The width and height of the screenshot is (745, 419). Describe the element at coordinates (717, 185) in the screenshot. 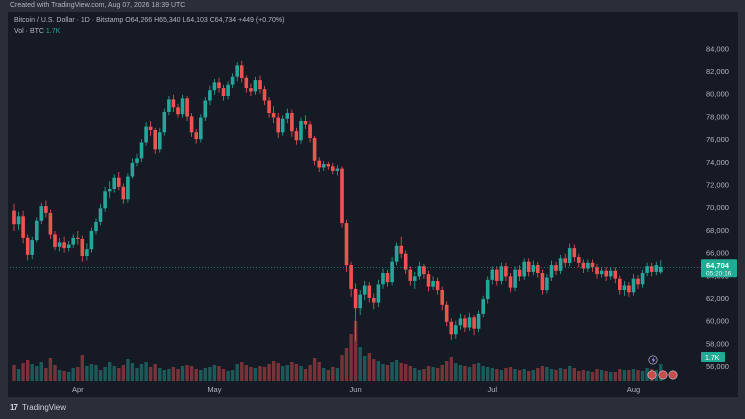

I see `y-tick-label: 72,000` at that location.